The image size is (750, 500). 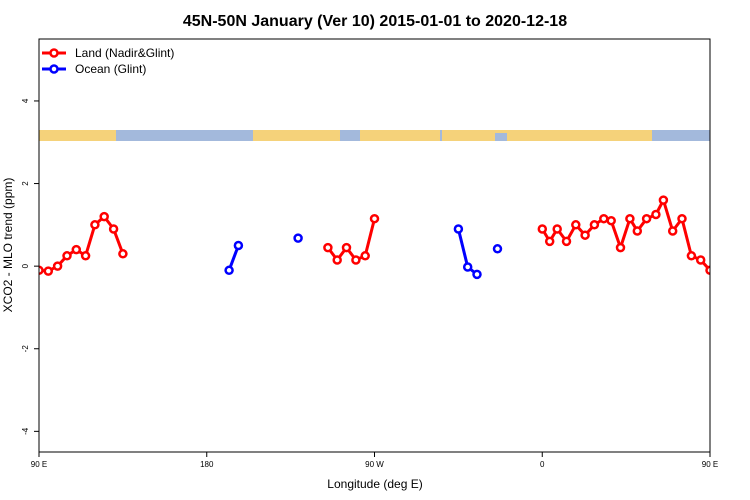 I want to click on legend-item-ocean: Ocean (Glint), so click(x=94, y=69).